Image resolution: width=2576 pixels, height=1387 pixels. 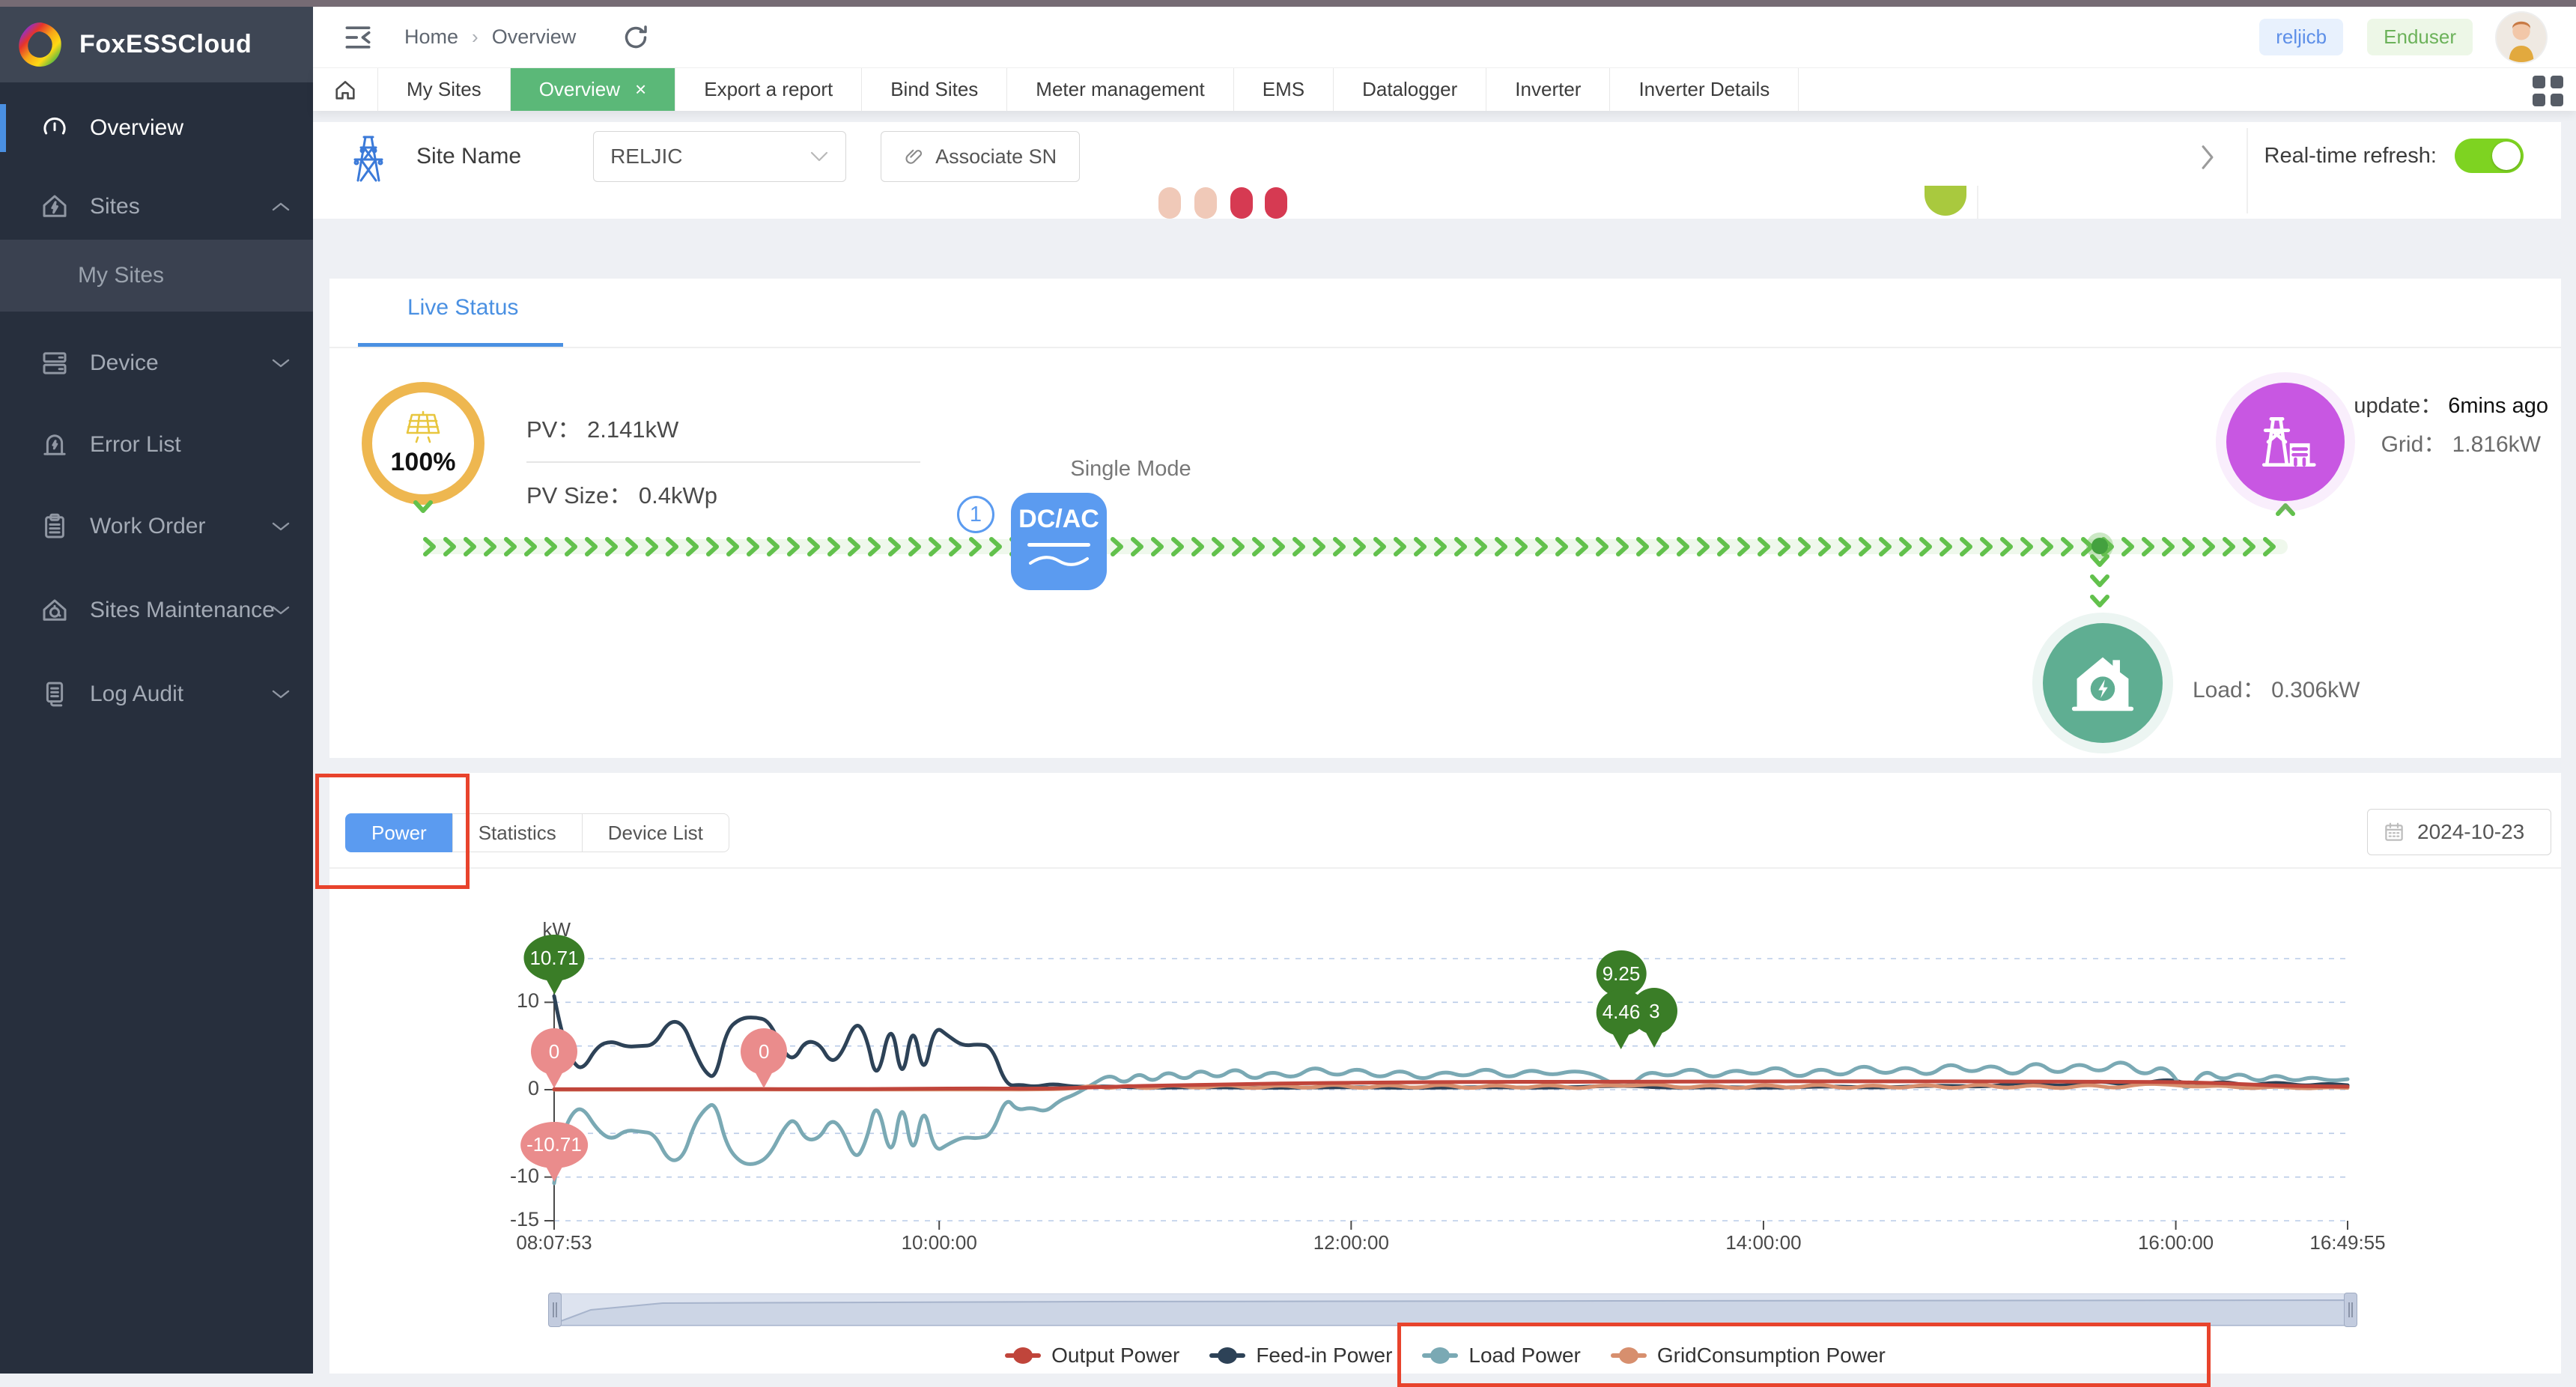 What do you see at coordinates (2420, 37) in the screenshot?
I see `role-badge: Enduser` at bounding box center [2420, 37].